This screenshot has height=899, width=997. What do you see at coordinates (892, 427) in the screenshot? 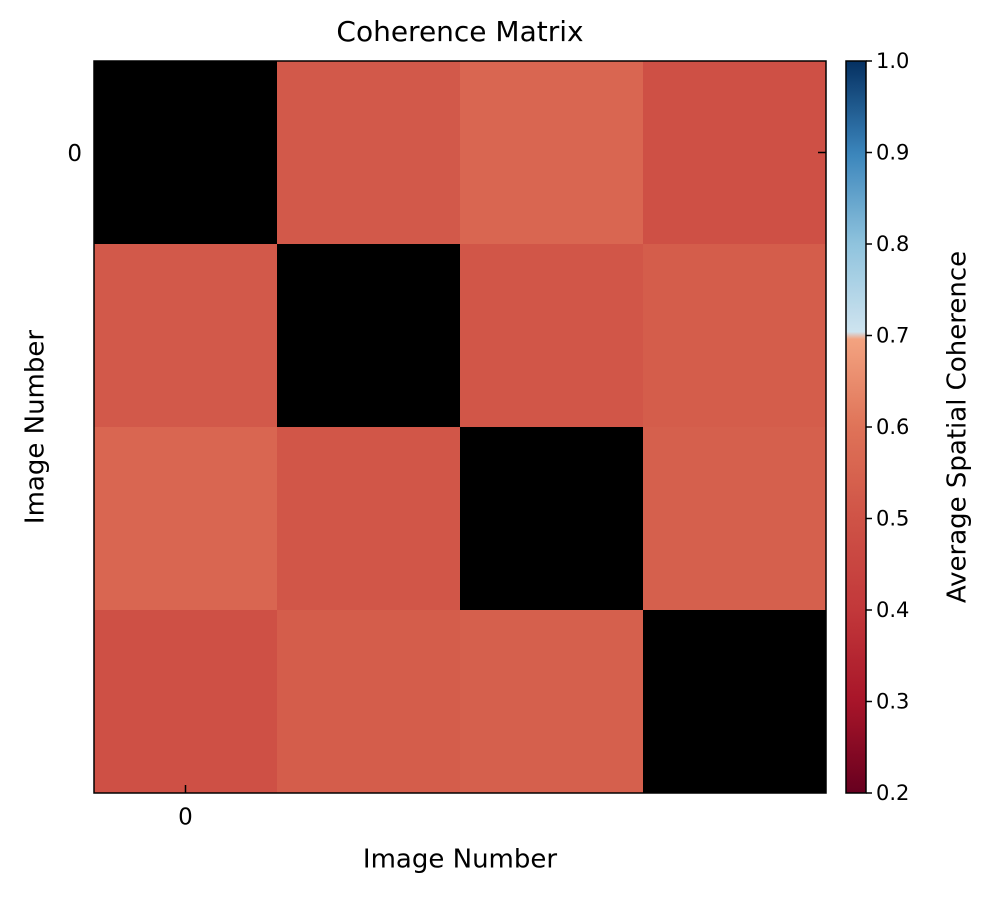
I see `colorbar-tick-label: 0.6` at bounding box center [892, 427].